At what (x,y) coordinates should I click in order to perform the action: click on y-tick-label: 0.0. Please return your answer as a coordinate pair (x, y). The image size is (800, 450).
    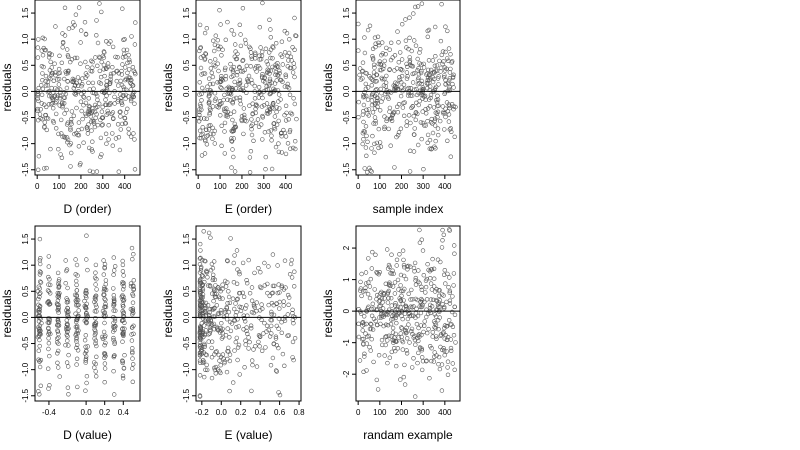
    Looking at the image, I should click on (186, 317).